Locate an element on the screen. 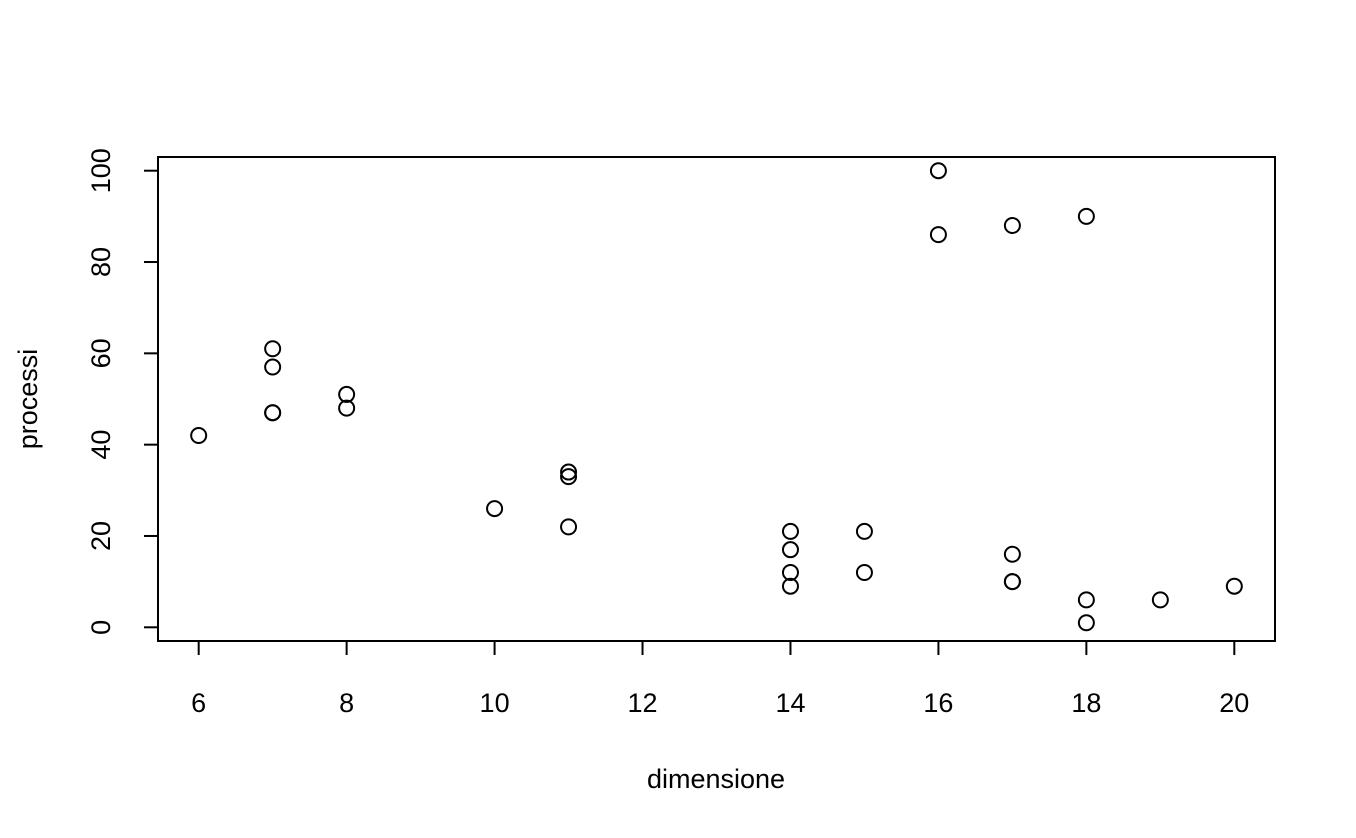  y-axis: 0 20 40 60 80 100 is located at coordinates (122, 391).